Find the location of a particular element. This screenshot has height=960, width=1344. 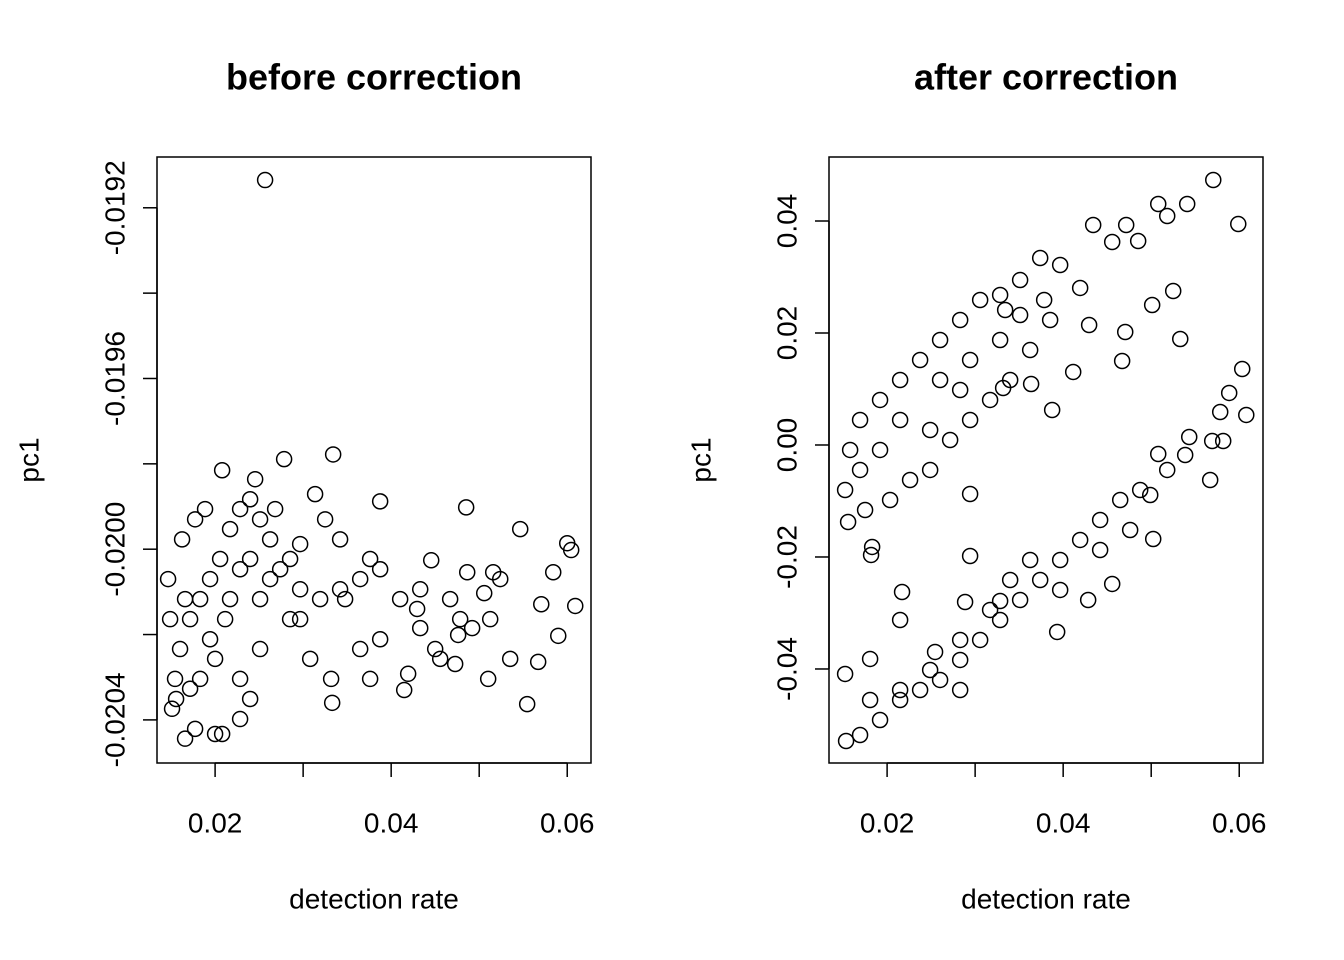

x-tick-label: 0.02 is located at coordinates (887, 822).